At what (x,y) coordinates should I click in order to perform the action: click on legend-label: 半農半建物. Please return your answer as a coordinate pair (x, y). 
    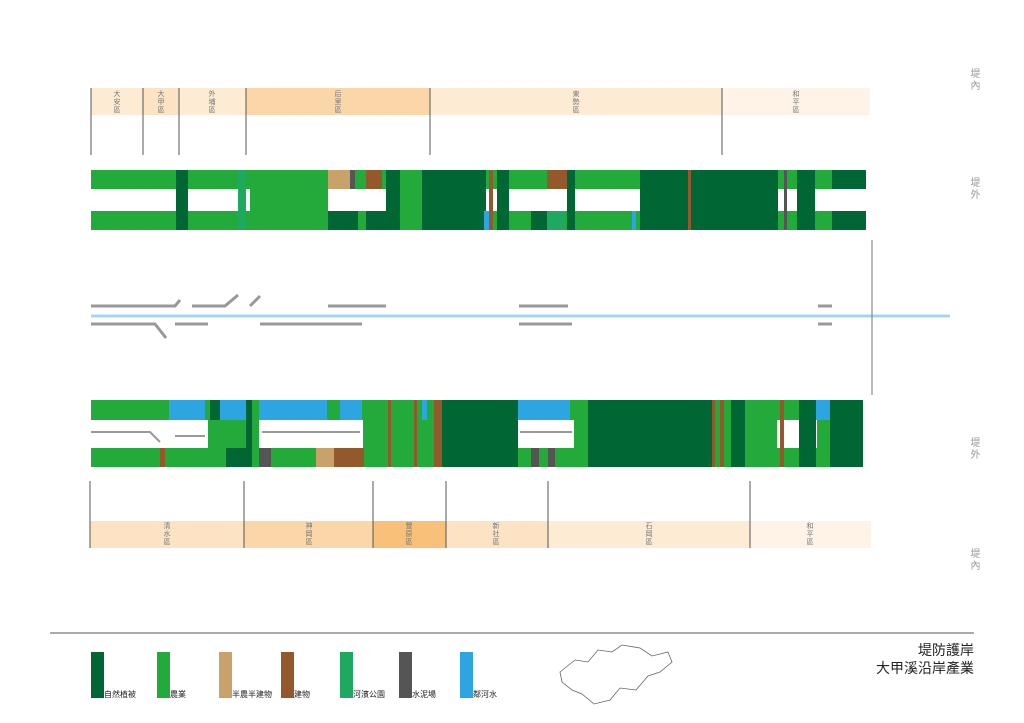
    Looking at the image, I should click on (252, 694).